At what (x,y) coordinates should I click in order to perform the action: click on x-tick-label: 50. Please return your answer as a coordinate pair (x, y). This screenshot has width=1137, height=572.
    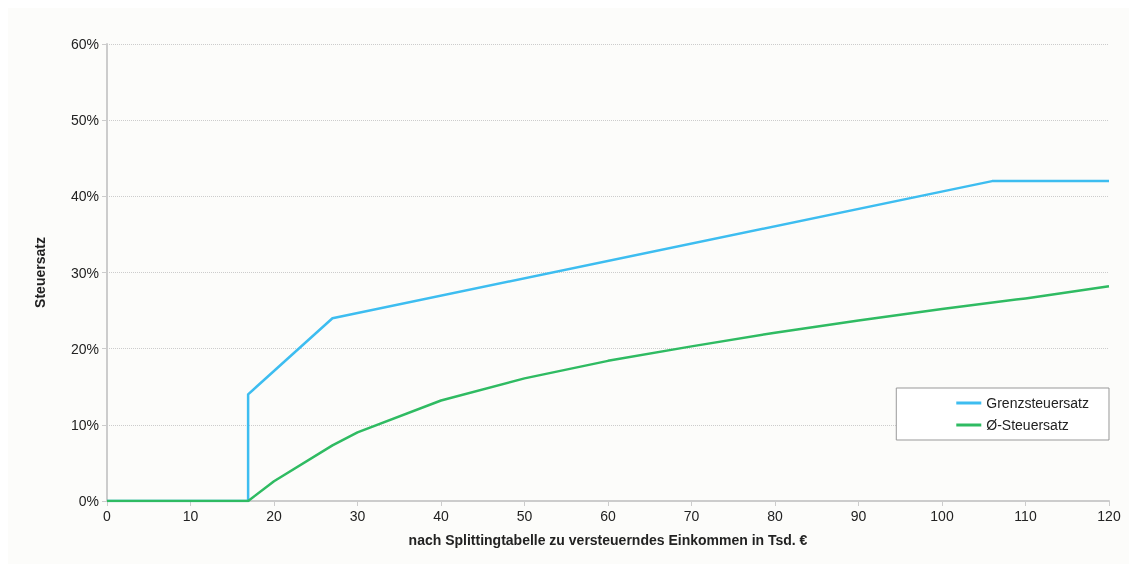
    Looking at the image, I should click on (524, 516).